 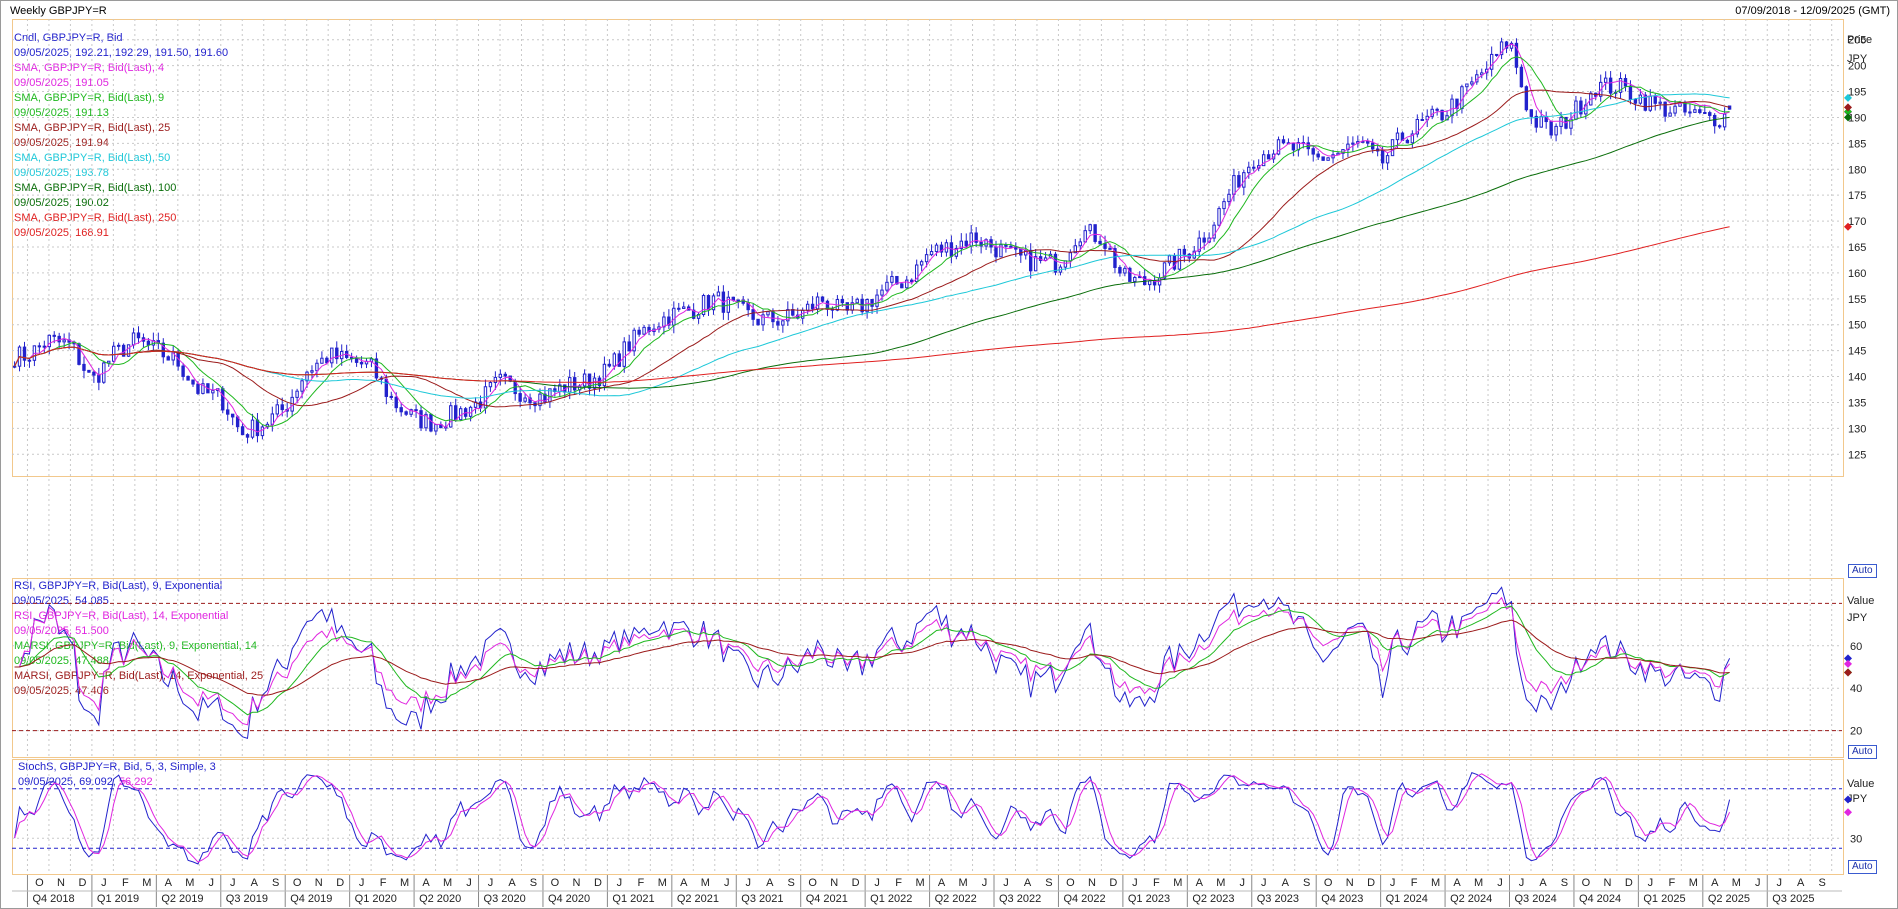 I want to click on rsi-auto-button: Auto, so click(x=1862, y=752).